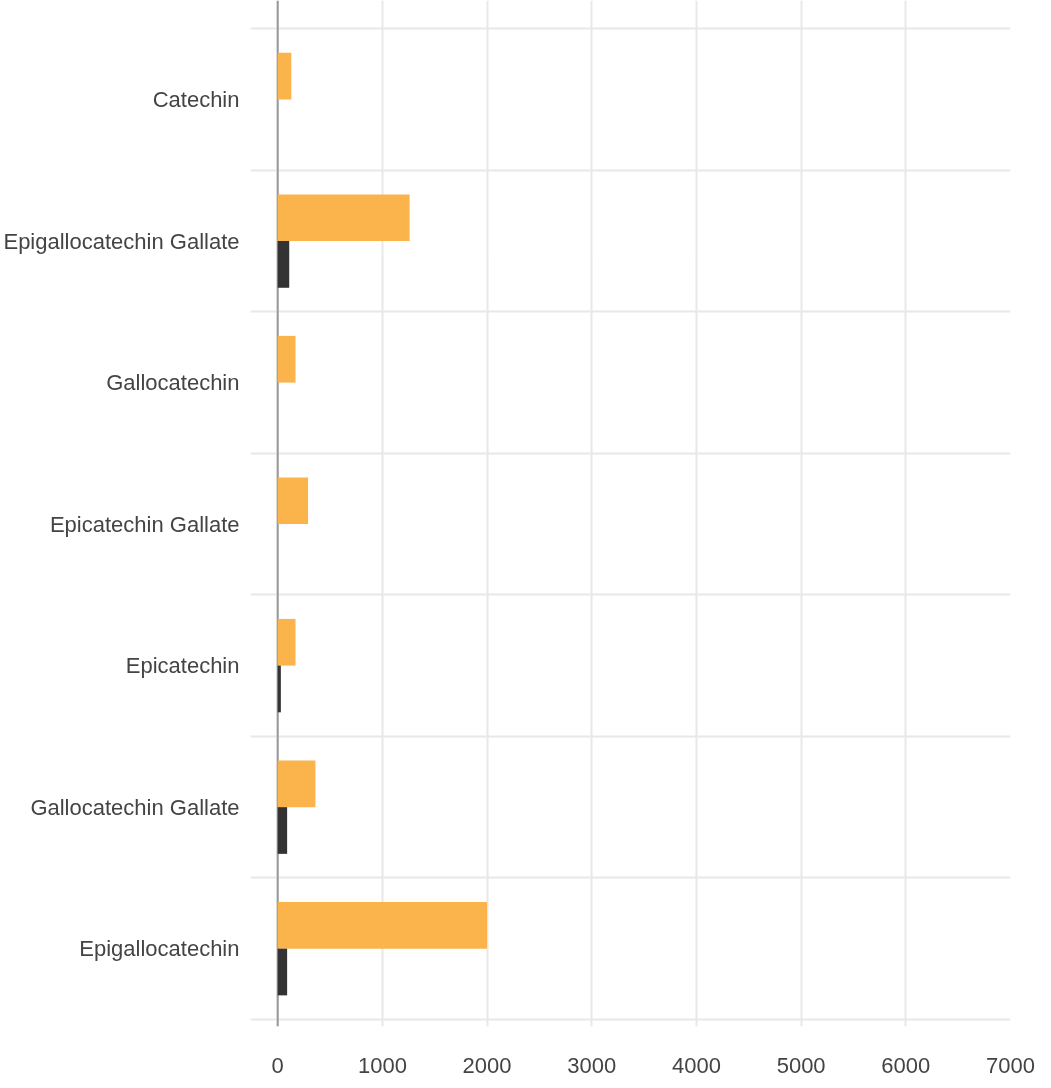 The width and height of the screenshot is (1051, 1088). What do you see at coordinates (182, 666) in the screenshot?
I see `y-tick-label: Epicatechin` at bounding box center [182, 666].